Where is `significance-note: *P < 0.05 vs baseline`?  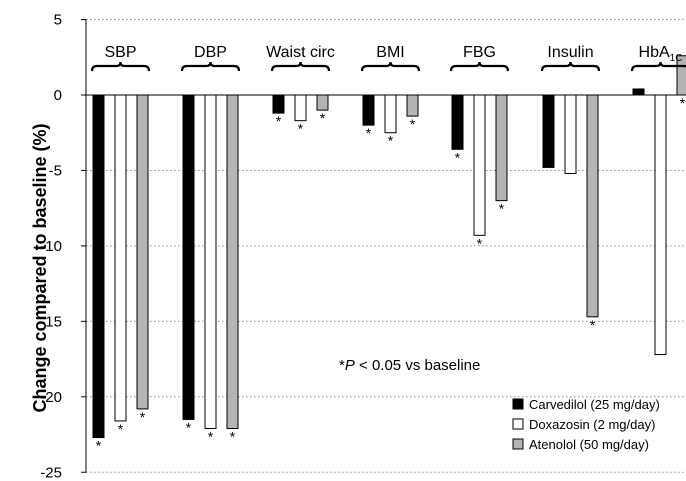
significance-note: *P < 0.05 vs baseline is located at coordinates (409, 365).